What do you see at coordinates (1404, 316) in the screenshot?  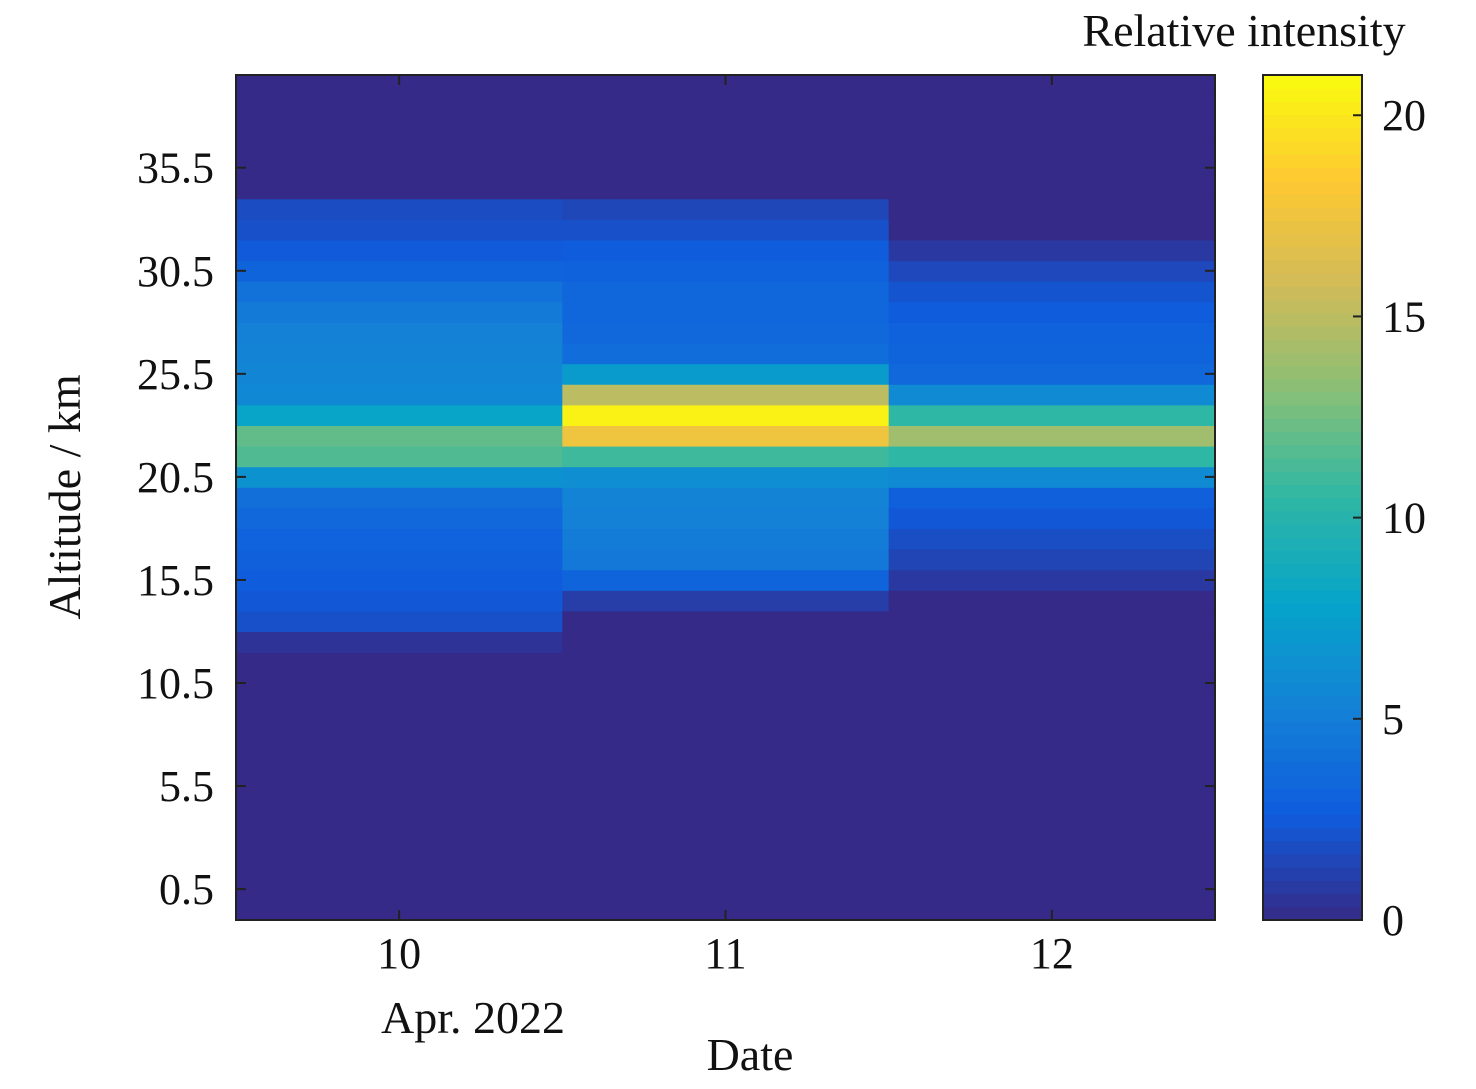 I see `colorbar-tick-label: 15` at bounding box center [1404, 316].